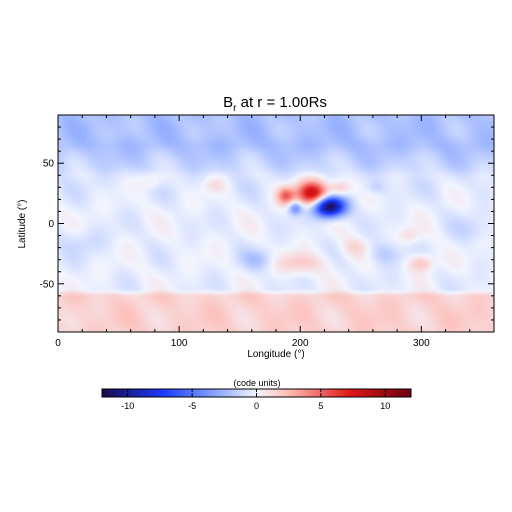 This screenshot has height=512, width=512. I want to click on y-tick-label: -50, so click(47, 284).